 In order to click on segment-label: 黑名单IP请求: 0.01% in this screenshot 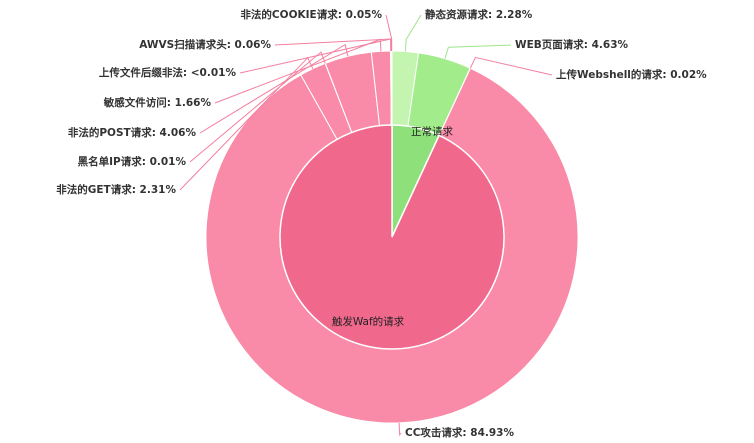, I will do `click(132, 161)`.